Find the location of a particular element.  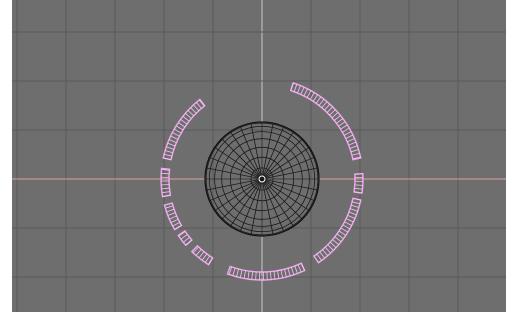

sphere-pole is located at coordinates (262, 179).